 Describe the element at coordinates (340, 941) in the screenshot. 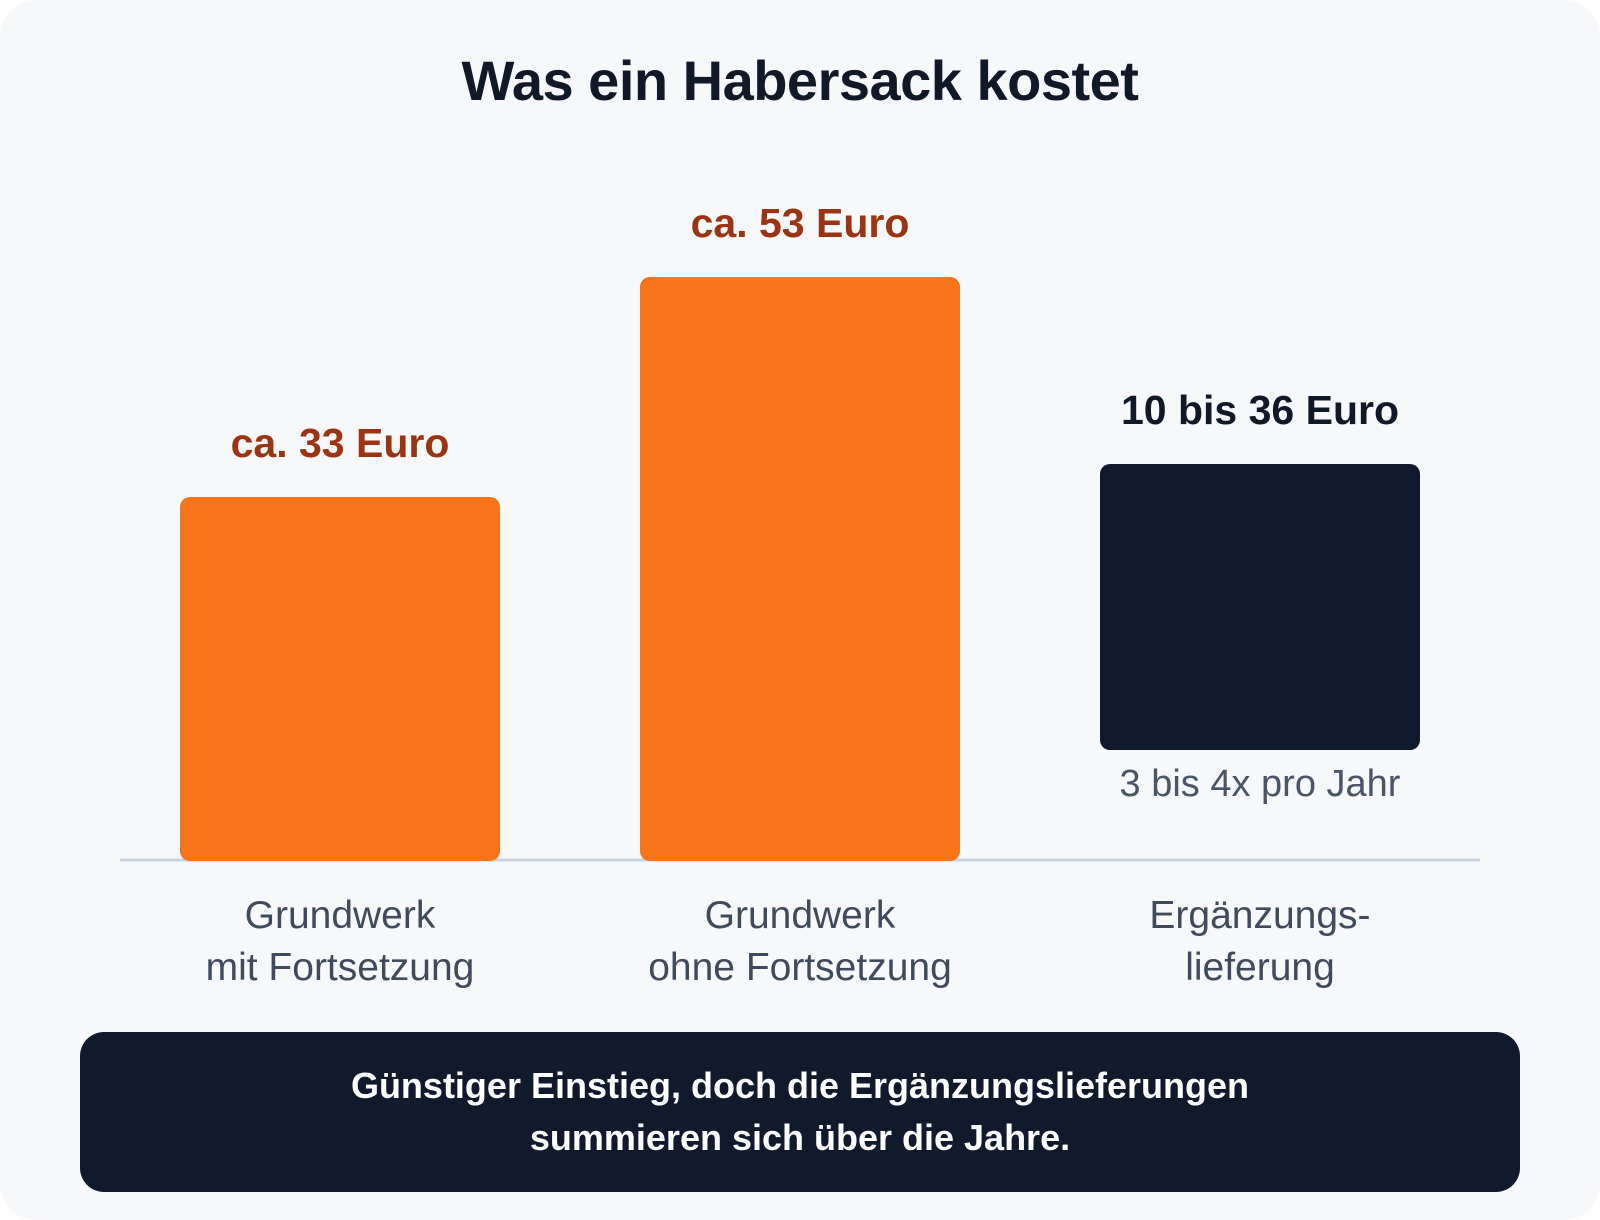

I see `category-label-1: Grundwerk mit Fortsetzung` at that location.